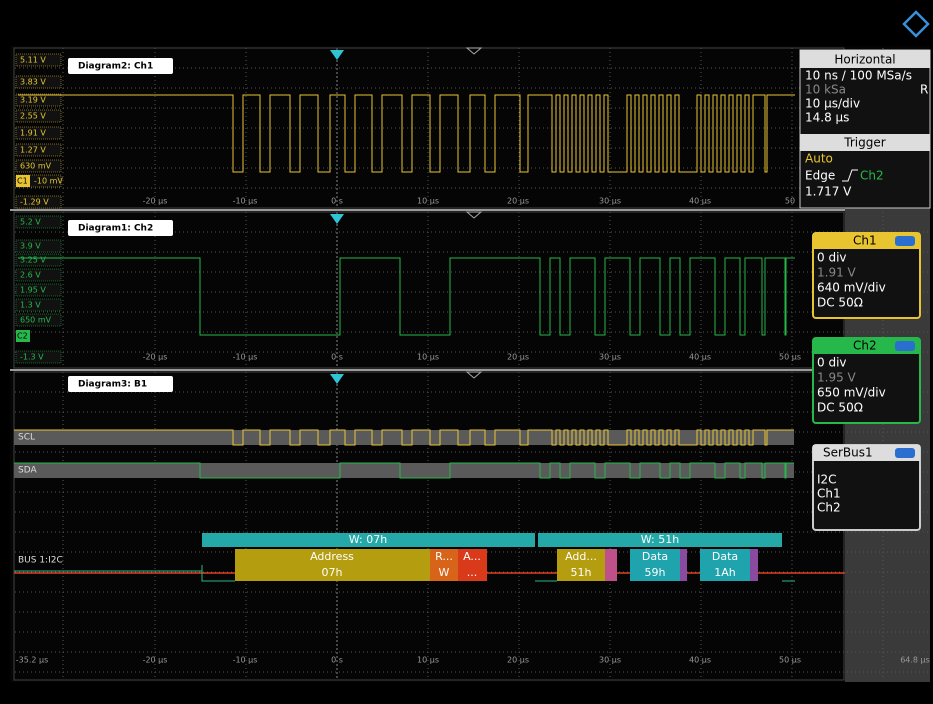 This screenshot has width=933, height=704. I want to click on y-tick-label: -1.29 V, so click(34, 202).